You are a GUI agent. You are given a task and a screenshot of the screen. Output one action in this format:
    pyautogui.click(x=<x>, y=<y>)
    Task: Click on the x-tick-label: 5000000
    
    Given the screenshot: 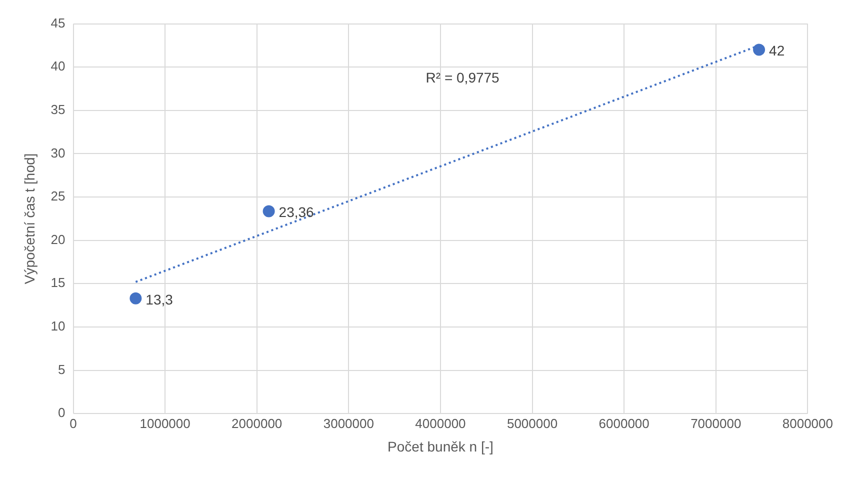 What is the action you would take?
    pyautogui.click(x=532, y=423)
    